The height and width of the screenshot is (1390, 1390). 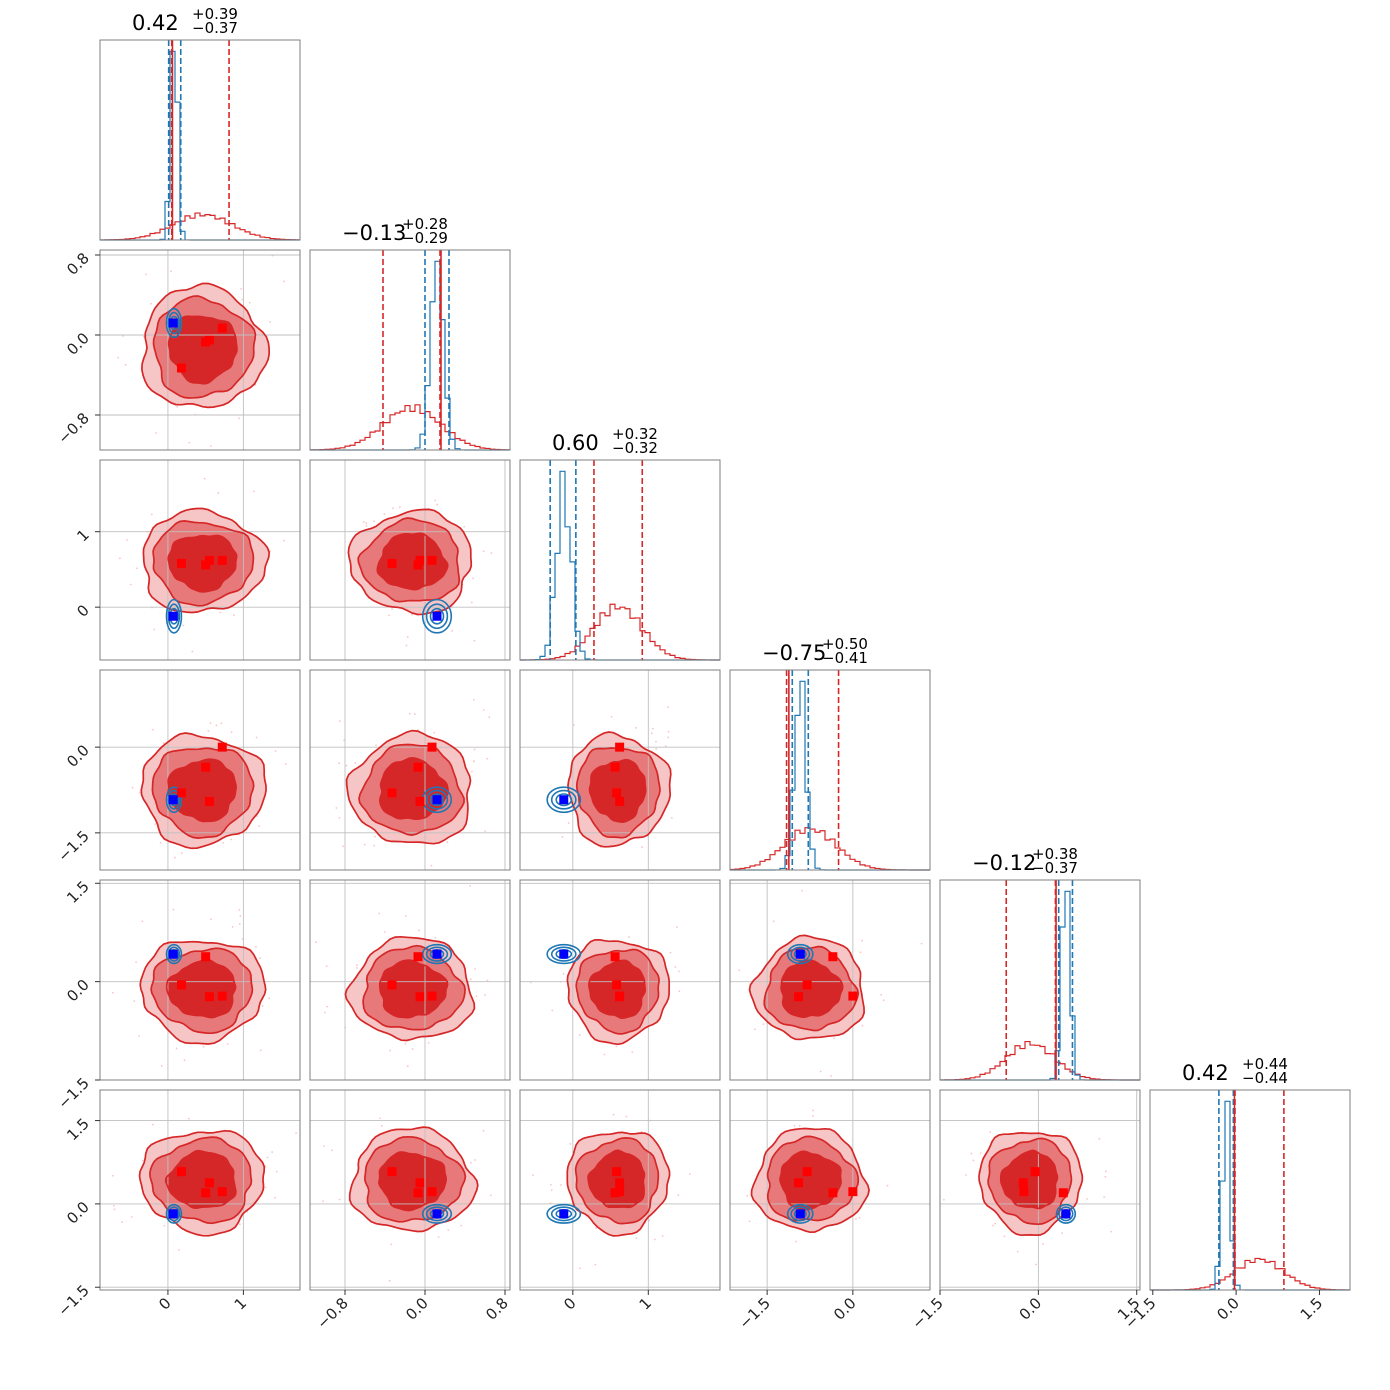 I want to click on x-tick-label: −1.5, so click(x=927, y=1313).